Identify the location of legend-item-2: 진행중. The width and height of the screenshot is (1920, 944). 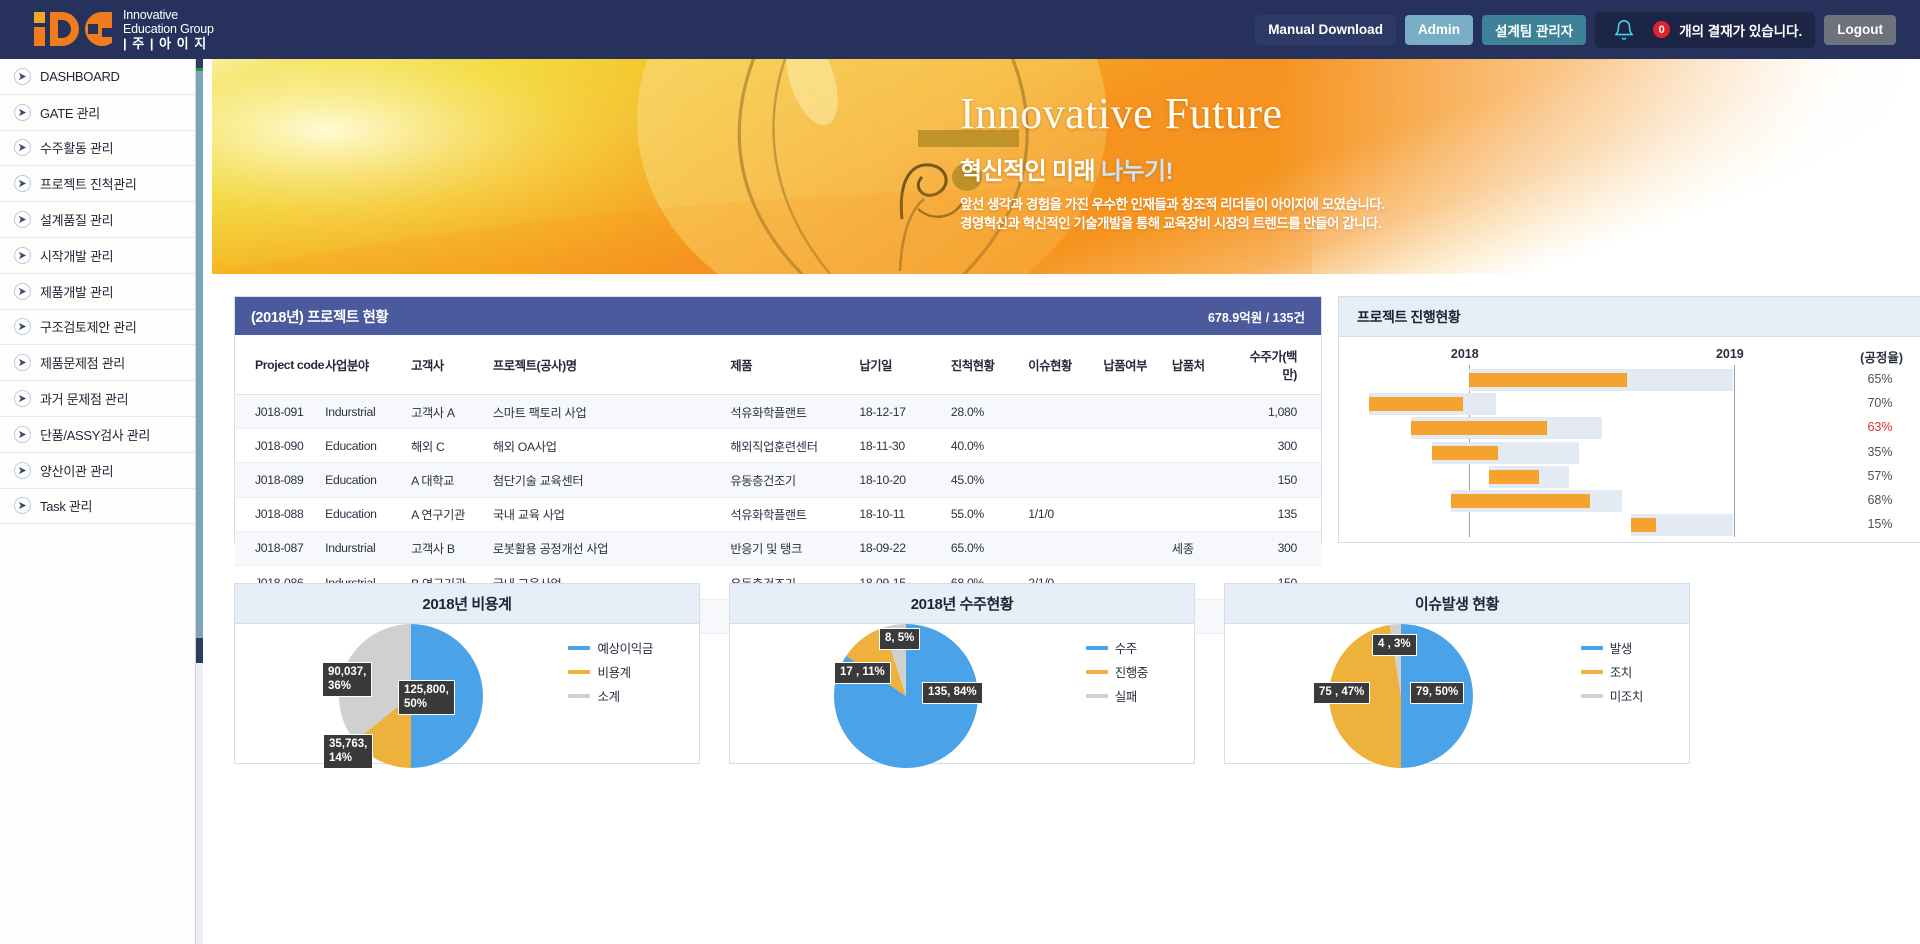
(1117, 671).